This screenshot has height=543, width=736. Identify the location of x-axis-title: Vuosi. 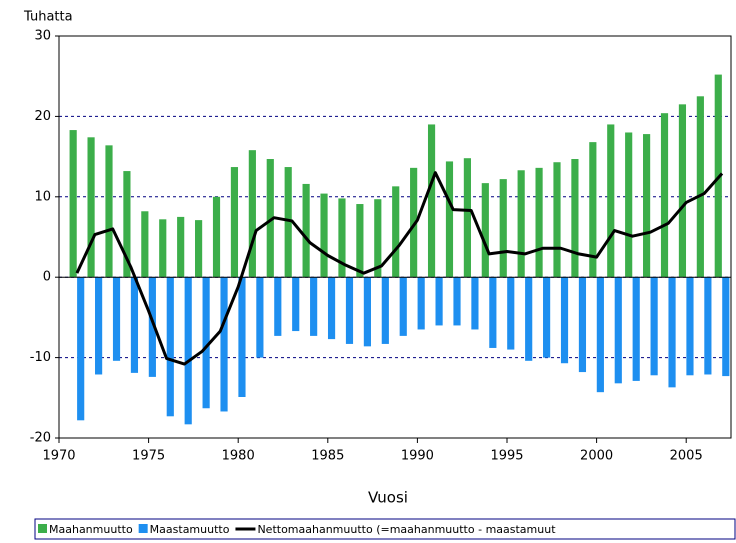
(388, 498).